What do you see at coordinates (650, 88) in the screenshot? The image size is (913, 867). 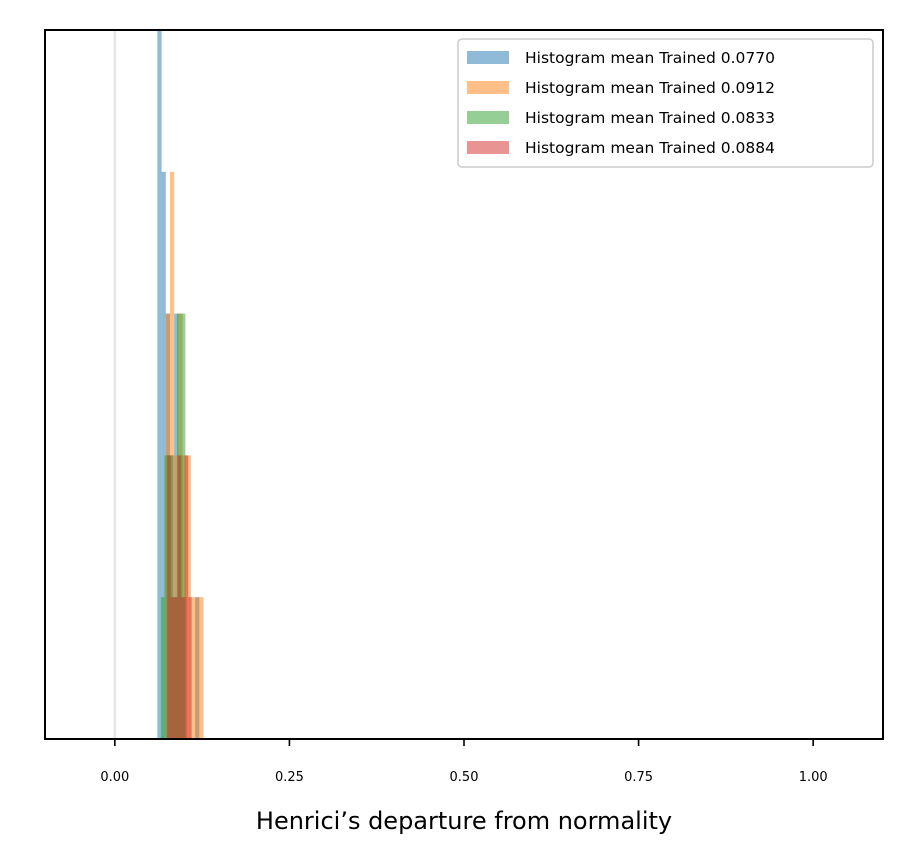 I see `legend-label: Histogram mean Trained 0.0912` at bounding box center [650, 88].